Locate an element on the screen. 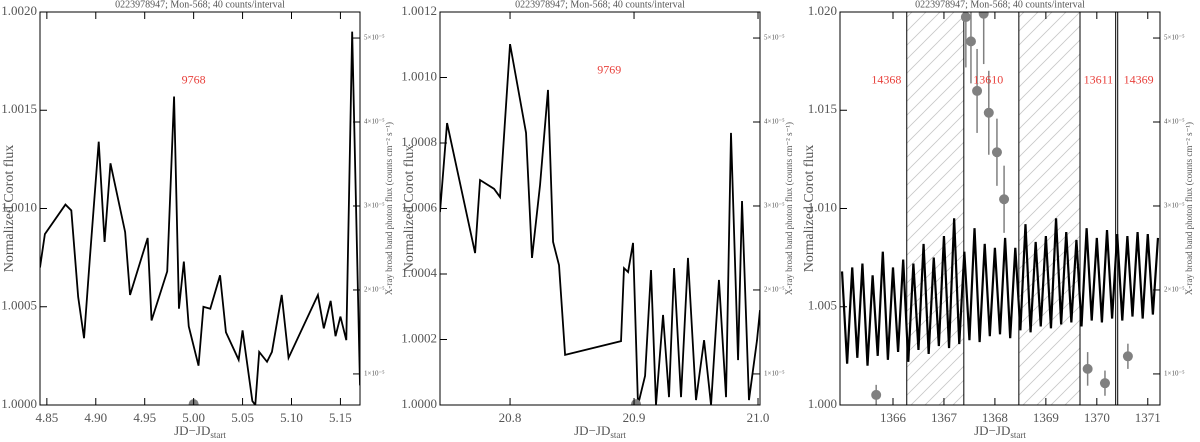 This screenshot has height=442, width=1200. x-tick-label: 21.0 is located at coordinates (758, 417).